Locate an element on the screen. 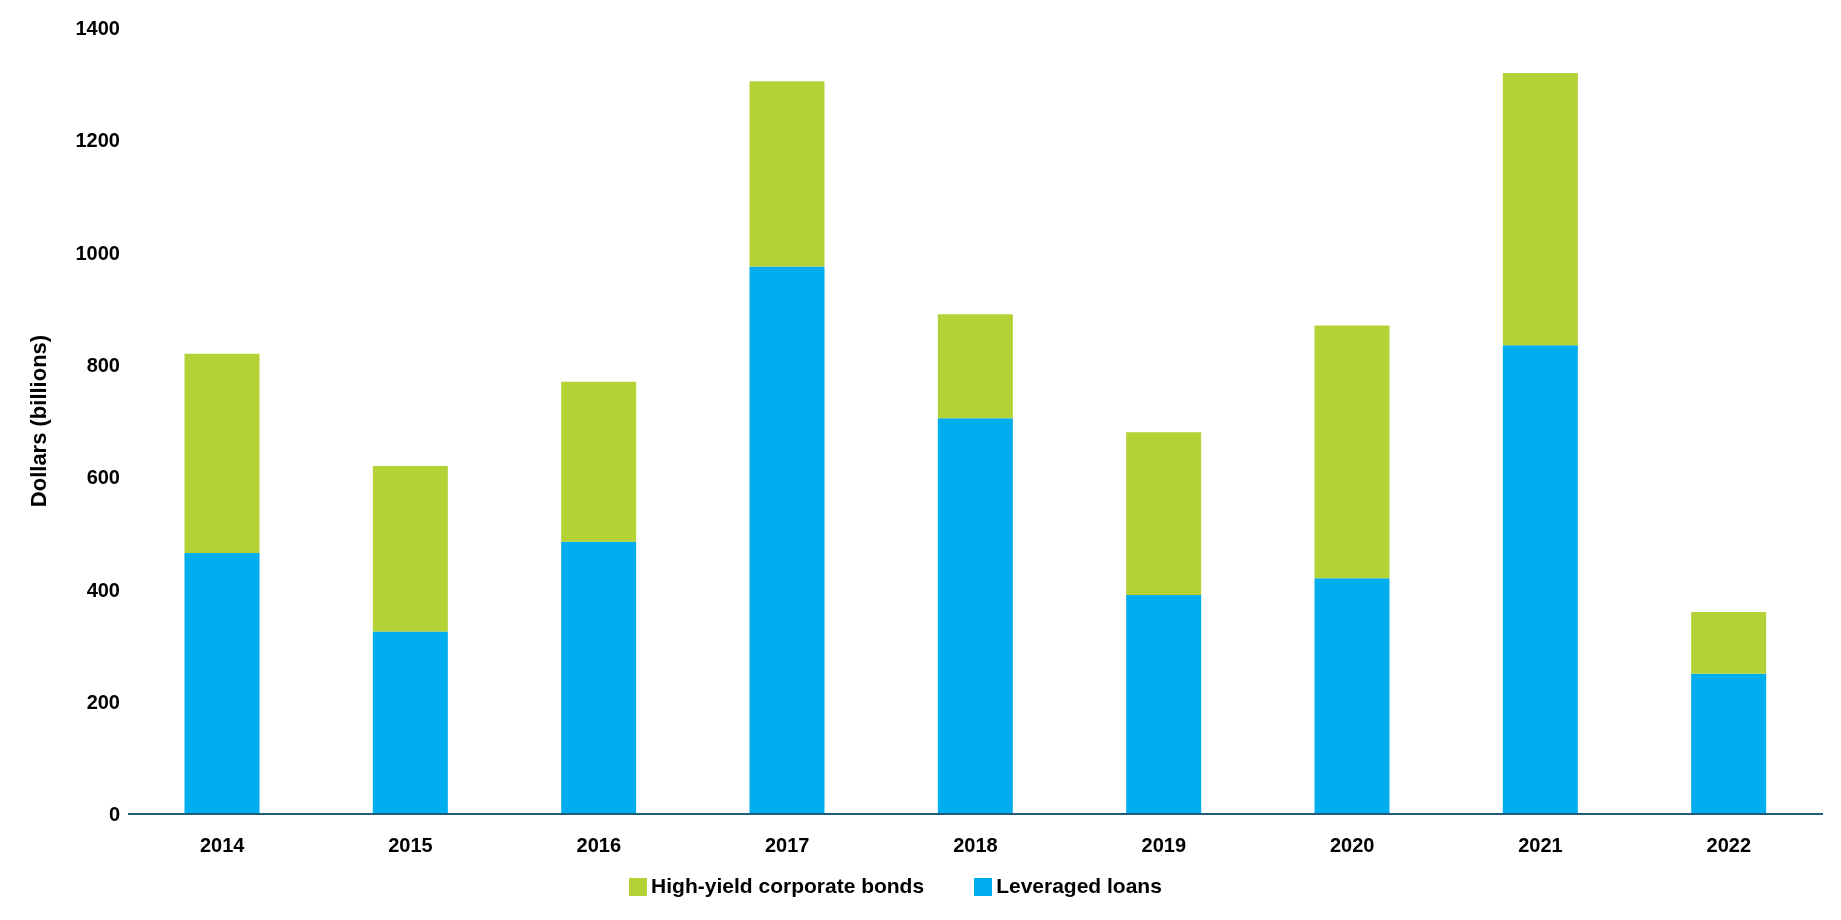  x-tick-label: 2020 is located at coordinates (1352, 845).